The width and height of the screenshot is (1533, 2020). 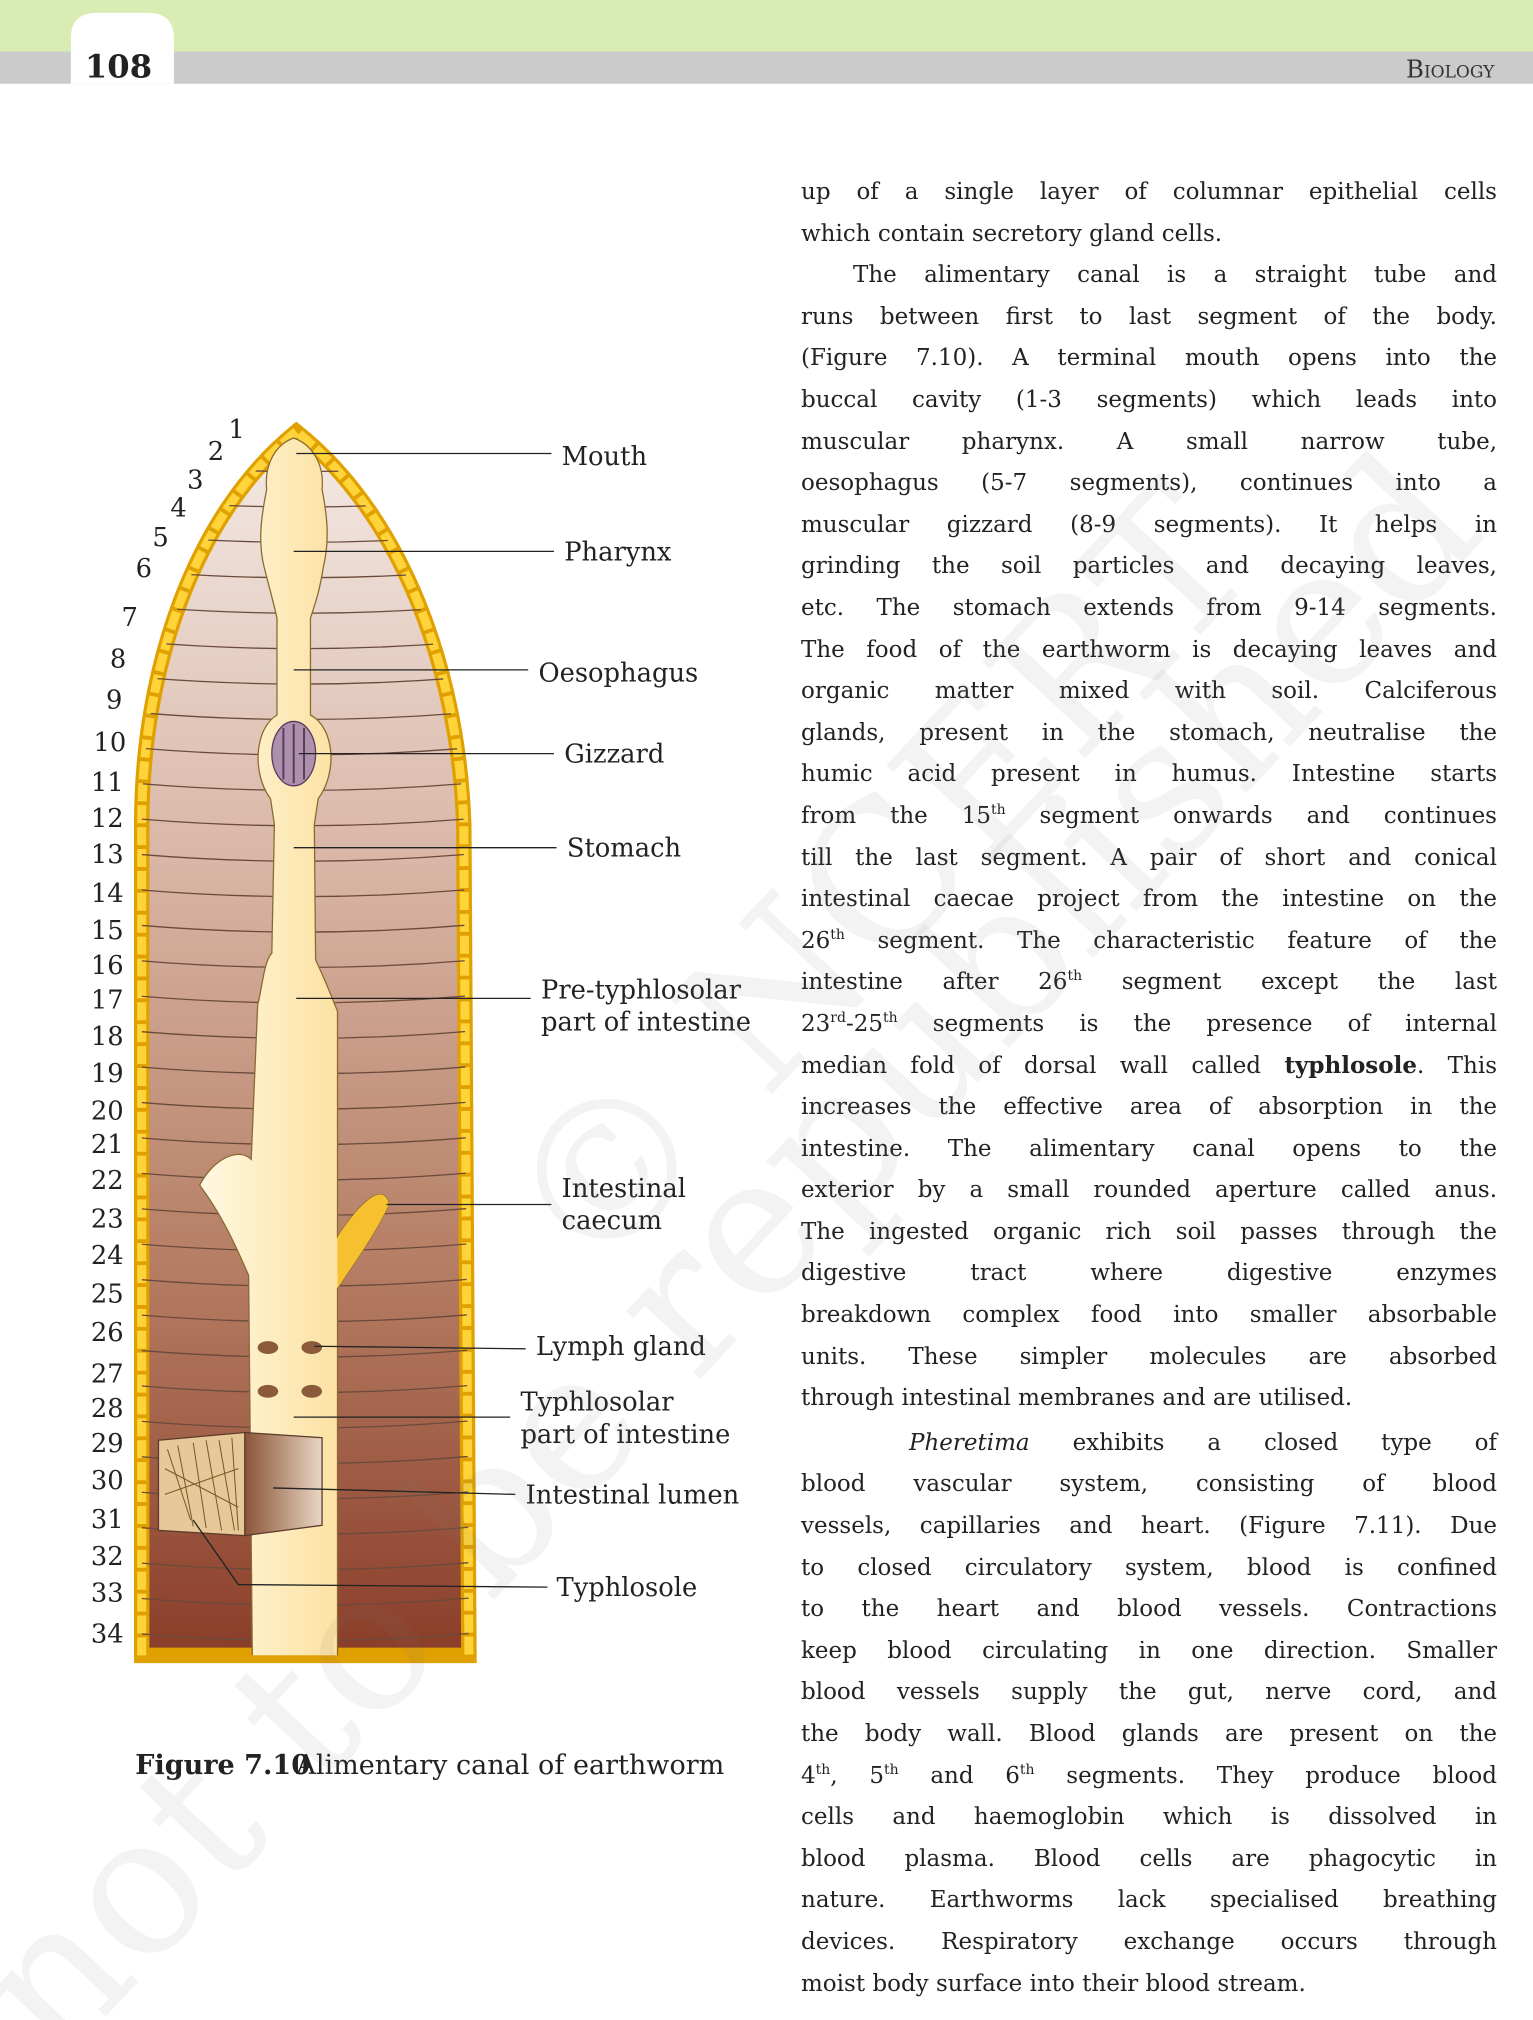 I want to click on segment-number: 18, so click(x=107, y=1037).